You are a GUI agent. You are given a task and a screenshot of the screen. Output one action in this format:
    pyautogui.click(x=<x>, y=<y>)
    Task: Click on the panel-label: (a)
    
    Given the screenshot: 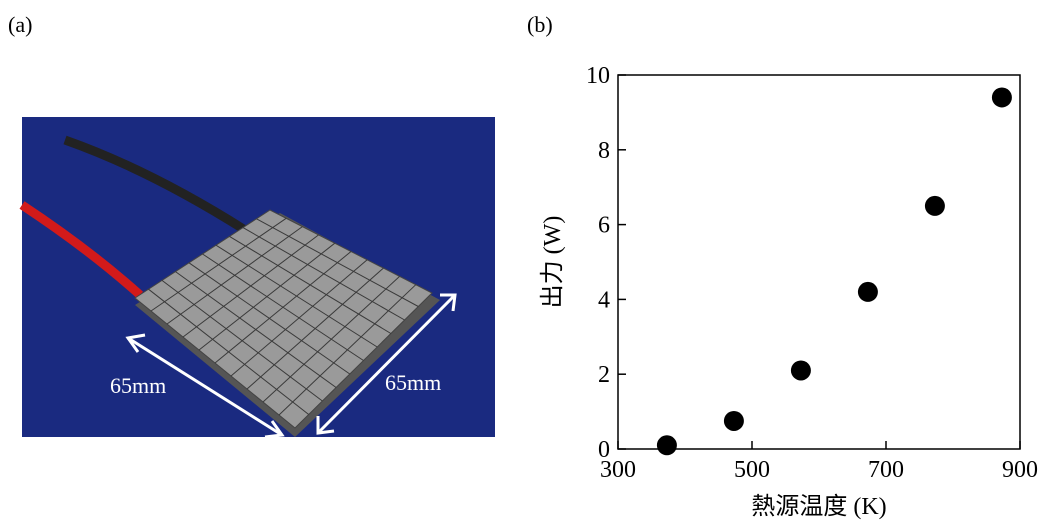 What is the action you would take?
    pyautogui.click(x=20, y=24)
    